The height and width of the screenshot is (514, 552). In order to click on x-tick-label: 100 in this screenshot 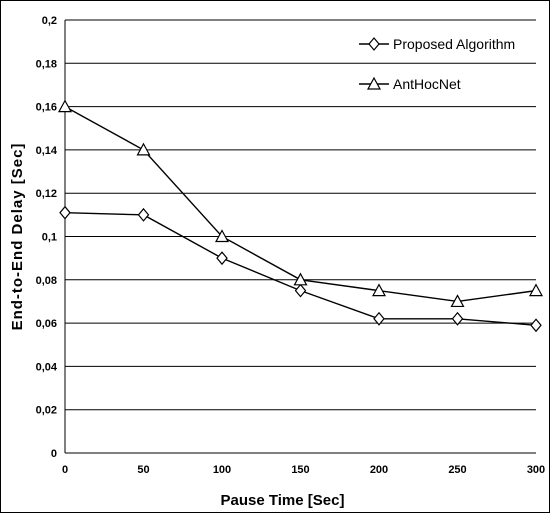, I will do `click(222, 470)`.